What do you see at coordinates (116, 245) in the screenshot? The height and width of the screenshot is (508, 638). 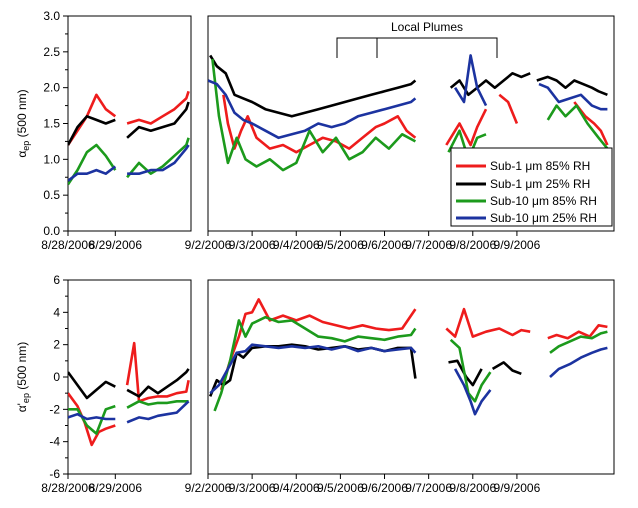 I see `x-tick-label-top-left-1: 8/29/2006` at bounding box center [116, 245].